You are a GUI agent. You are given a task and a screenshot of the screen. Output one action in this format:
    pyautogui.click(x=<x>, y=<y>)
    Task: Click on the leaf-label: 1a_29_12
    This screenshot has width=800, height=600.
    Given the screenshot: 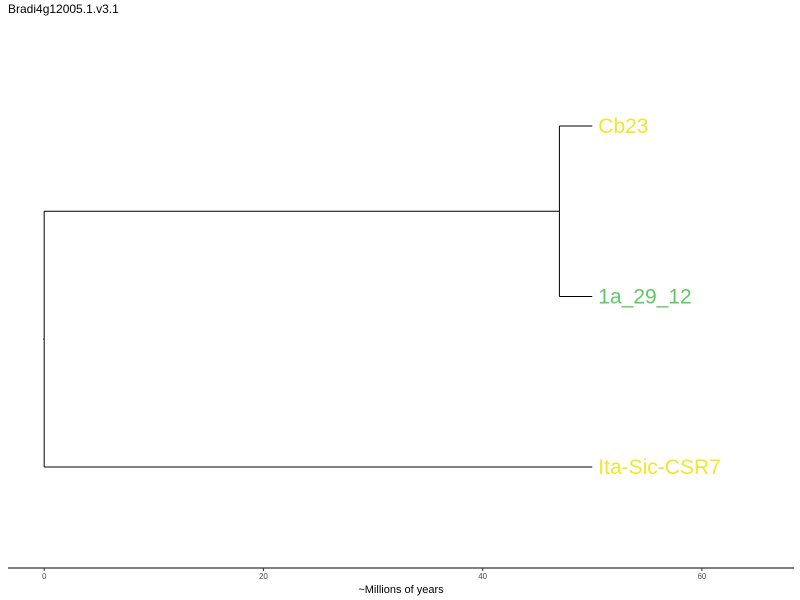 What is the action you would take?
    pyautogui.click(x=644, y=297)
    